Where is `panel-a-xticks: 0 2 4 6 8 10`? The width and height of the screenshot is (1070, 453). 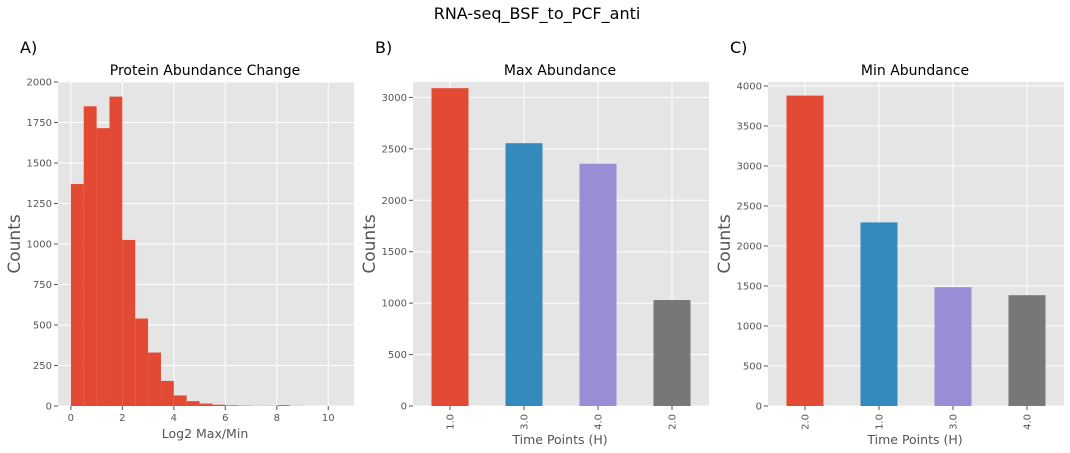 panel-a-xticks: 0 2 4 6 8 10 is located at coordinates (201, 415).